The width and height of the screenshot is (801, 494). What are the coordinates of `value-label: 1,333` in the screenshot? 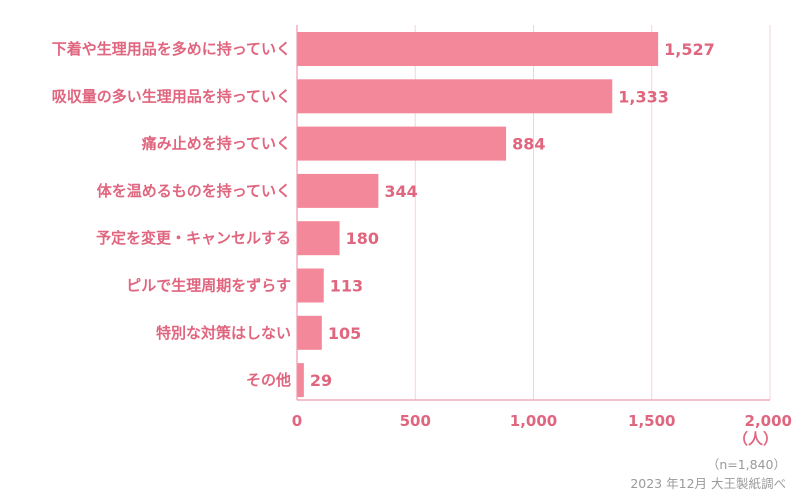 It's located at (643, 96).